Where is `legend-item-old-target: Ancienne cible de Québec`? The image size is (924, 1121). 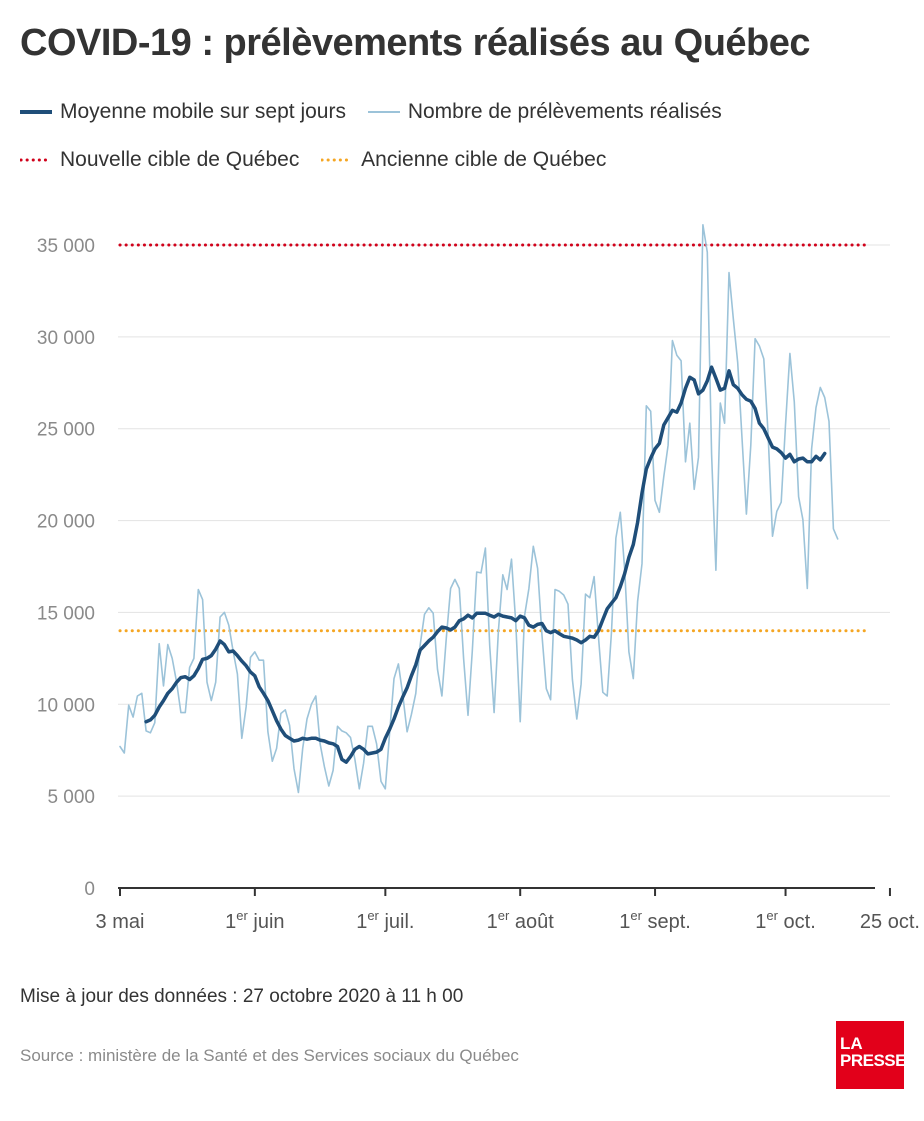
legend-item-old-target: Ancienne cible de Québec is located at coordinates (463, 160).